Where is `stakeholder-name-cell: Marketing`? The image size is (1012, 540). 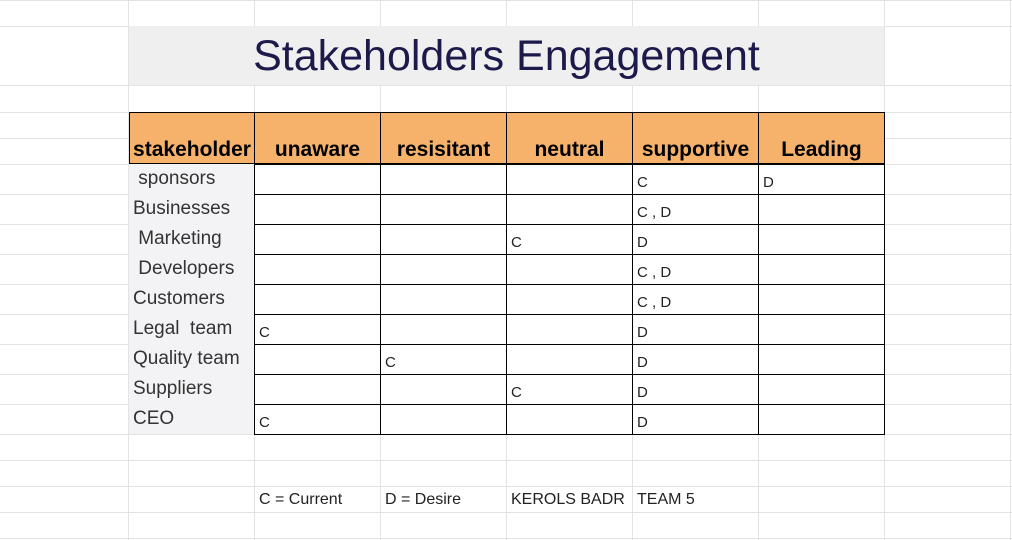
stakeholder-name-cell: Marketing is located at coordinates (192, 239).